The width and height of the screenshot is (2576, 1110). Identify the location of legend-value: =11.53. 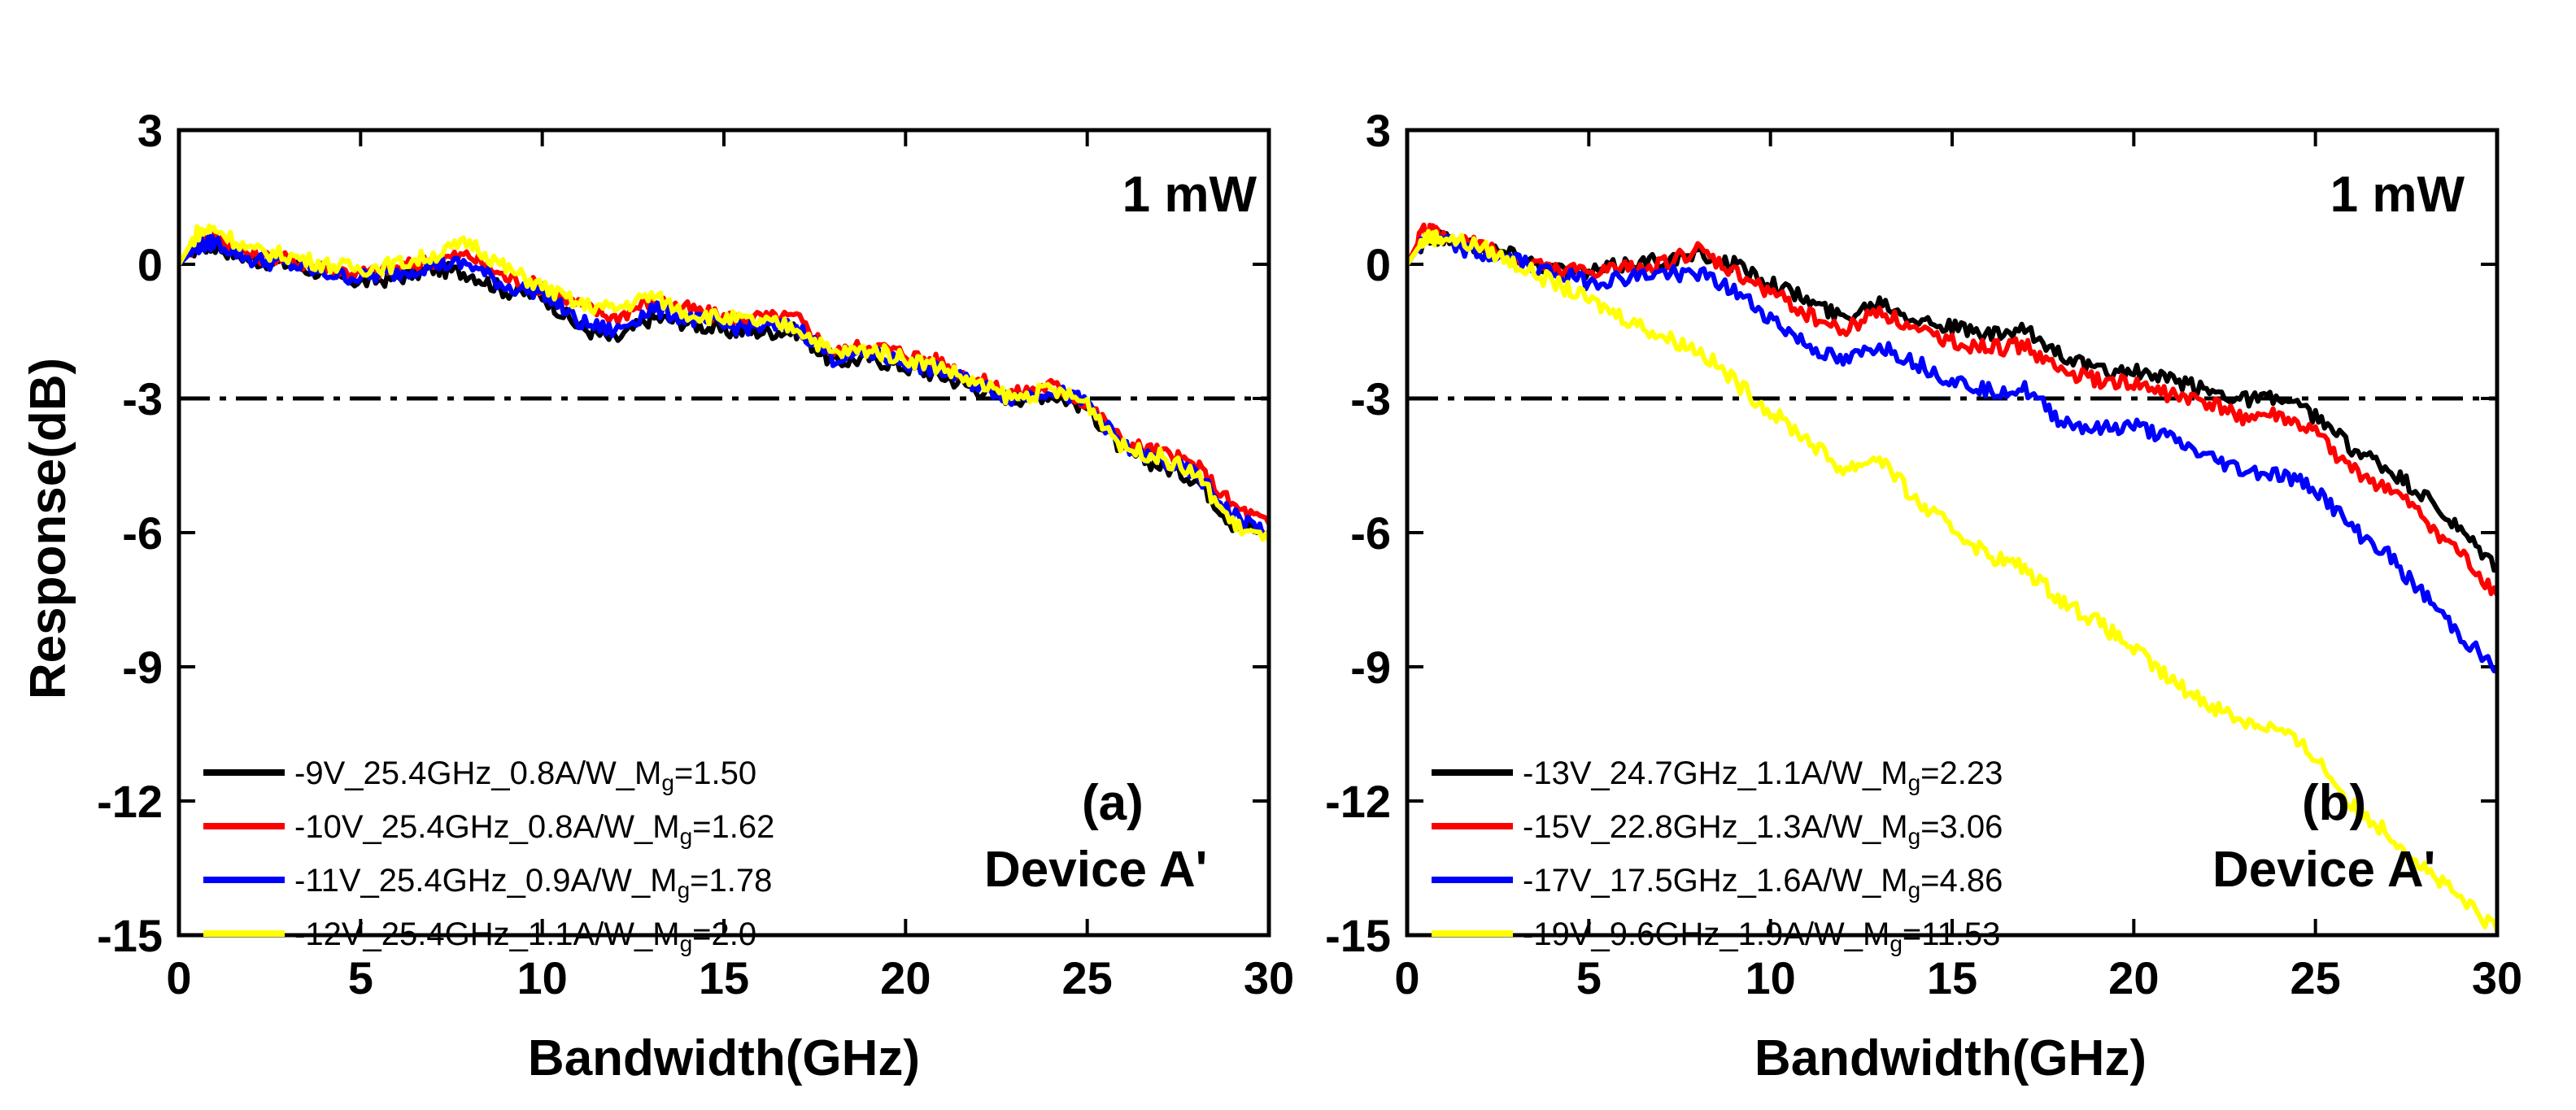
(1952, 934).